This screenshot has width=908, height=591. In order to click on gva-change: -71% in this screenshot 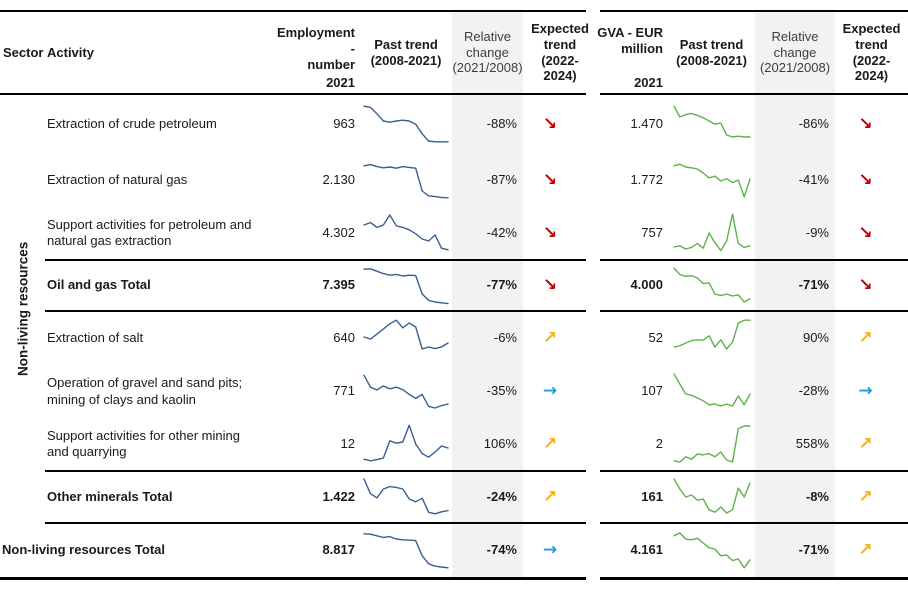, I will do `click(813, 285)`.